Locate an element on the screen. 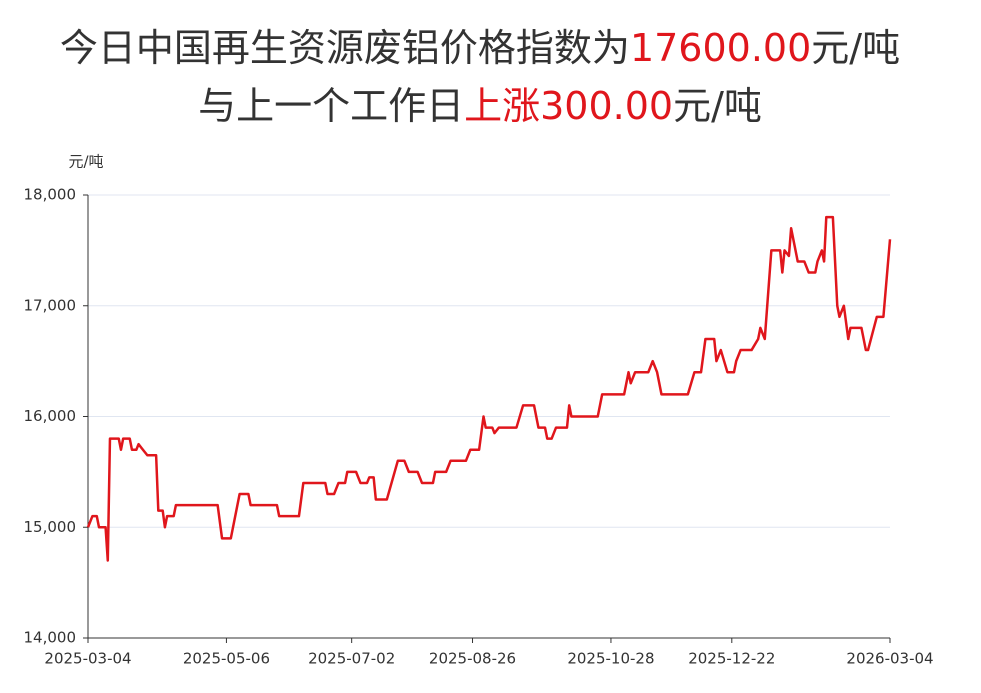 The height and width of the screenshot is (693, 981). y-tick-label: 17,000 is located at coordinates (50, 305).